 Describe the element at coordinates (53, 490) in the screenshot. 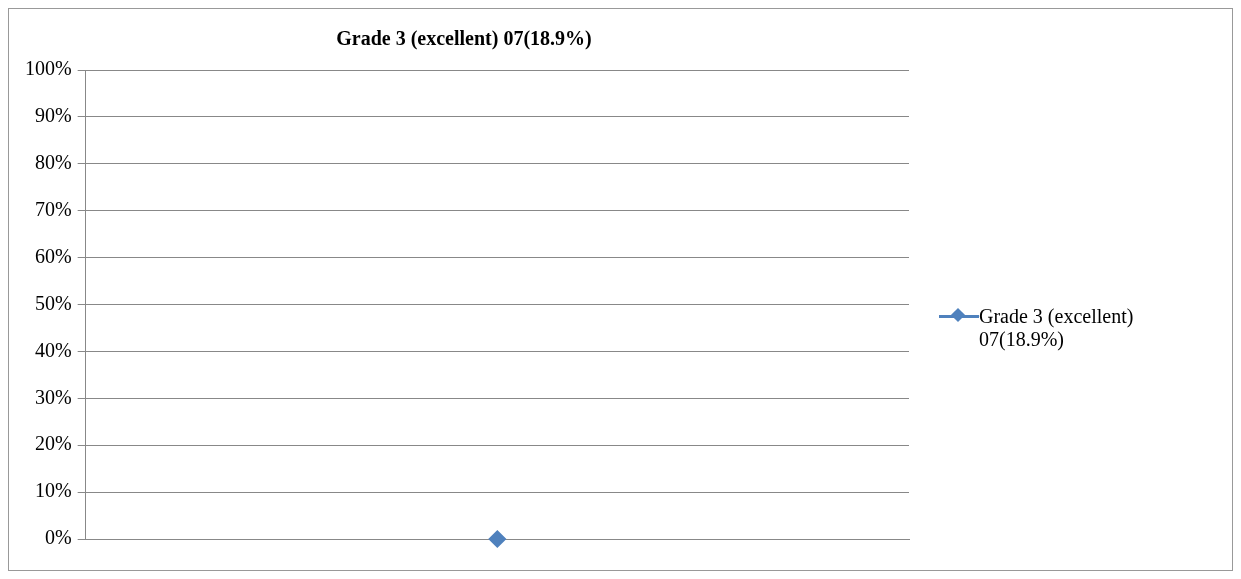

I see `y-tick-label: 10%` at that location.